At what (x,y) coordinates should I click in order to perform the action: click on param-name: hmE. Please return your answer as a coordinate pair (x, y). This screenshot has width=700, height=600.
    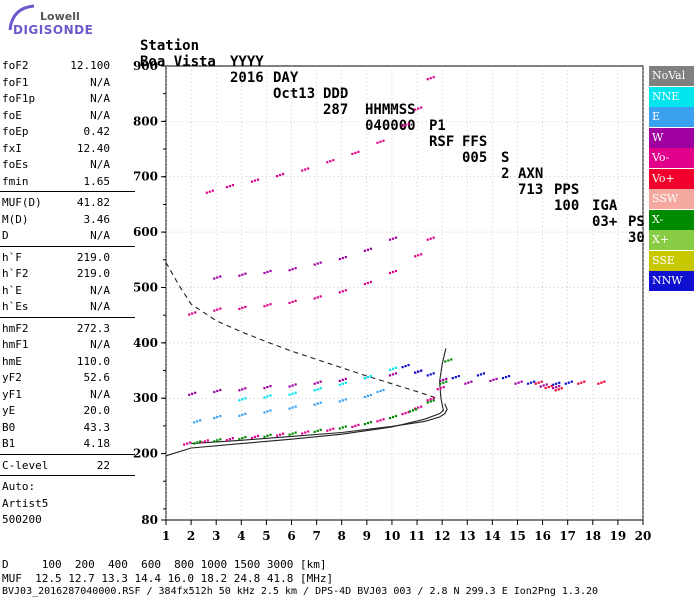
    Looking at the image, I should click on (12, 361).